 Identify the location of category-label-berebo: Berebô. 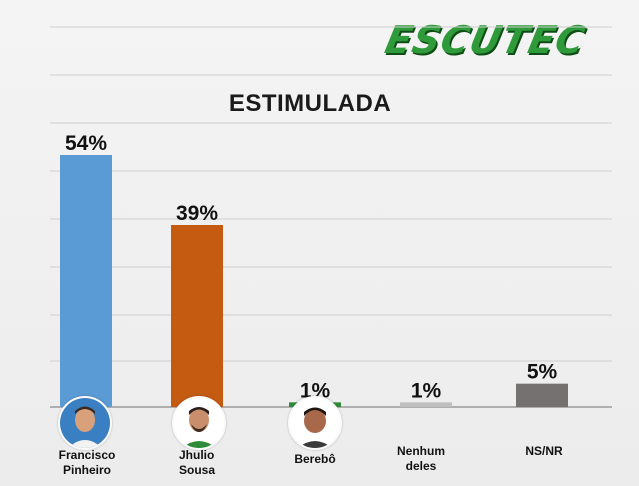
(315, 459).